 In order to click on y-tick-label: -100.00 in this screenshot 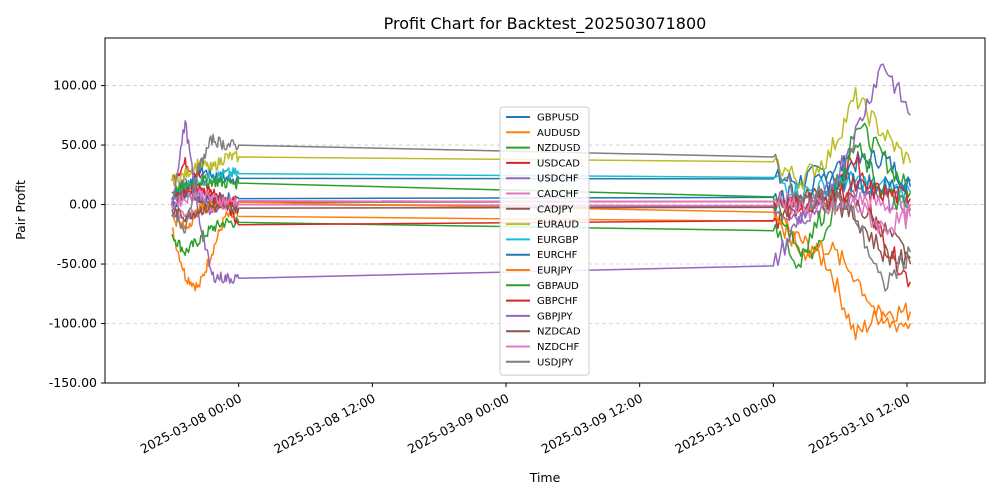, I will do `click(73, 323)`.